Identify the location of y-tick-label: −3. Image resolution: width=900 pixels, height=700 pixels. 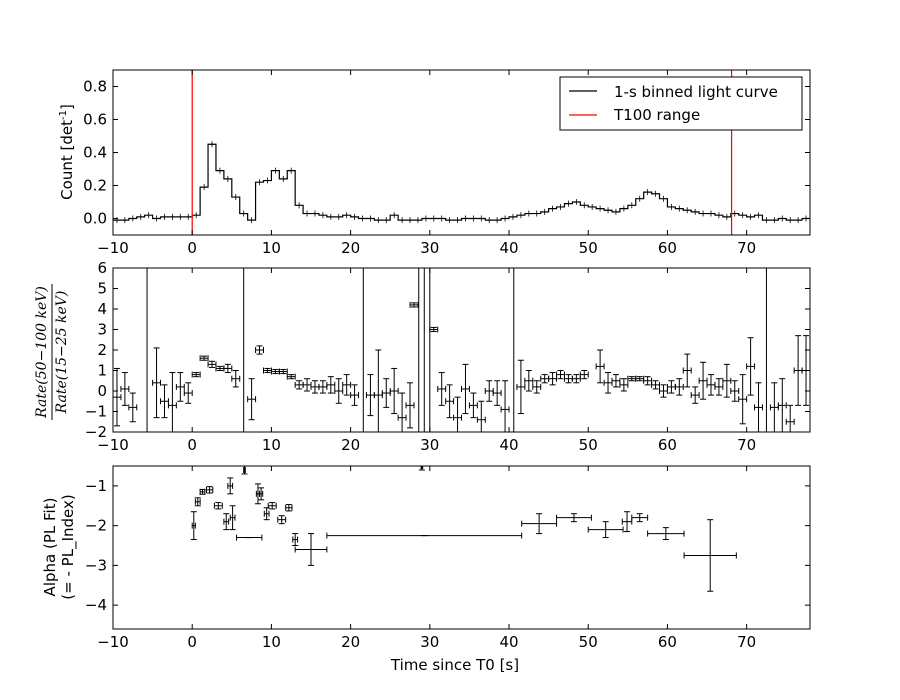
(96, 565).